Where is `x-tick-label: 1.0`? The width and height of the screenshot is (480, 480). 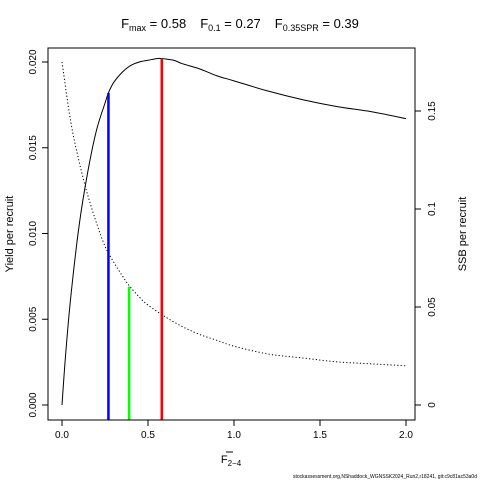
x-tick-label: 1.0 is located at coordinates (234, 435).